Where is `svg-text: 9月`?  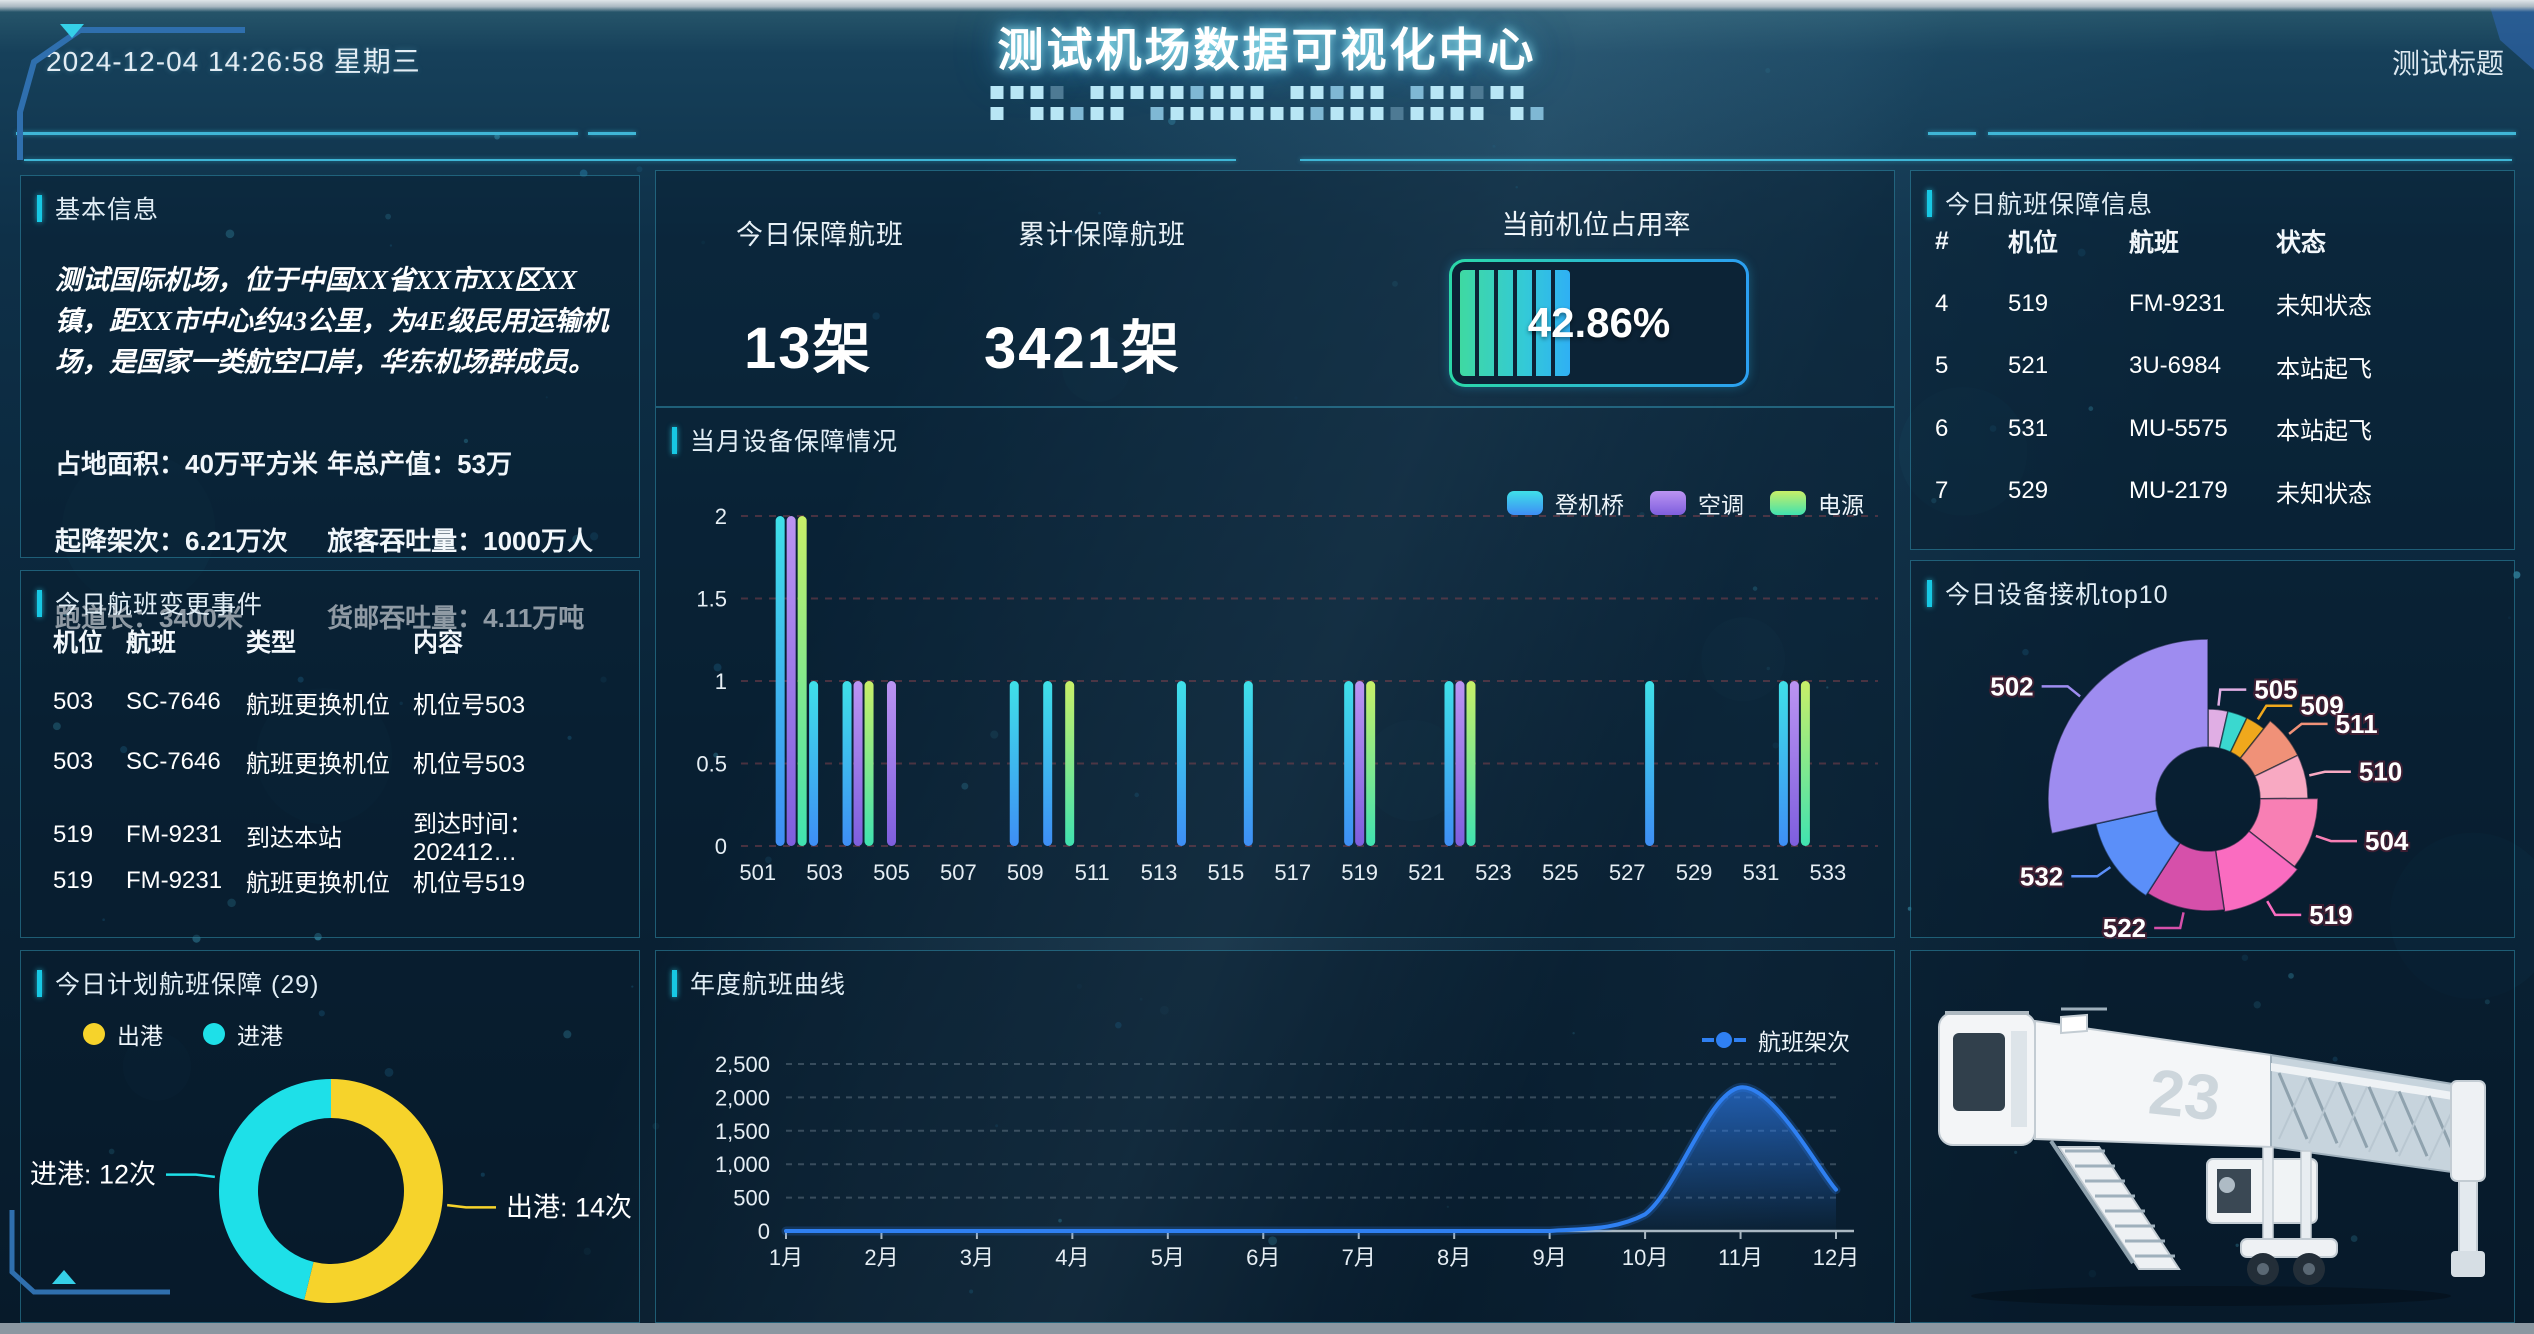
svg-text: 9月 is located at coordinates (1550, 1257).